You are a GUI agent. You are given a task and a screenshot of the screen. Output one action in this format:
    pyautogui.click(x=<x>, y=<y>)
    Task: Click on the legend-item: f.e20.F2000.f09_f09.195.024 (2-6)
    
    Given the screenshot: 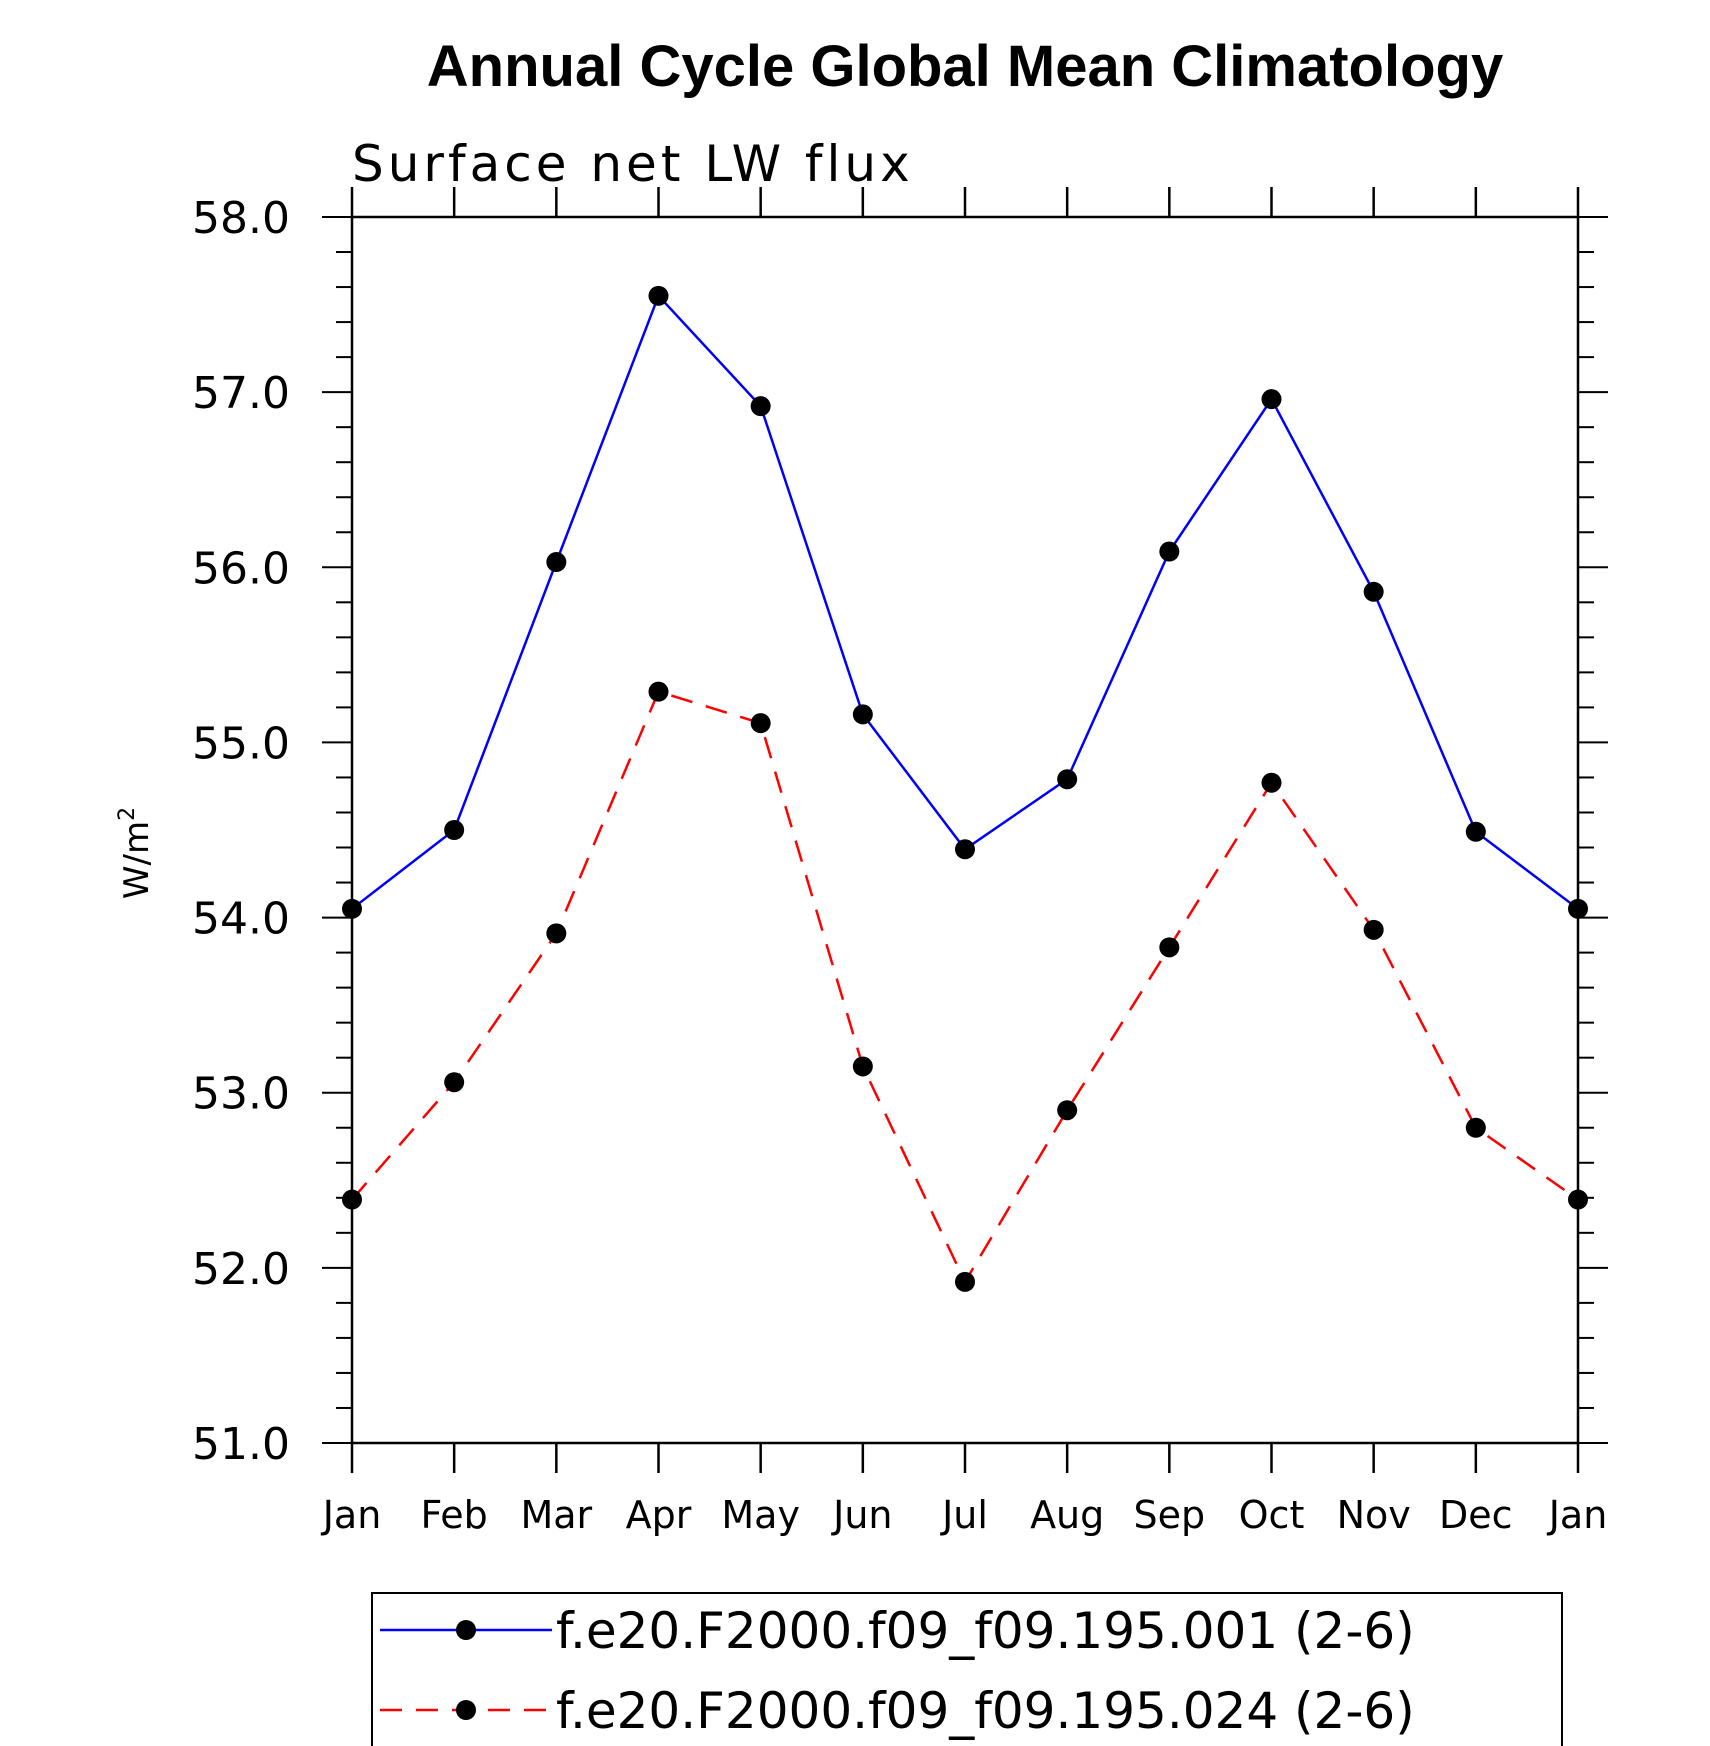 What is the action you would take?
    pyautogui.click(x=897, y=1711)
    